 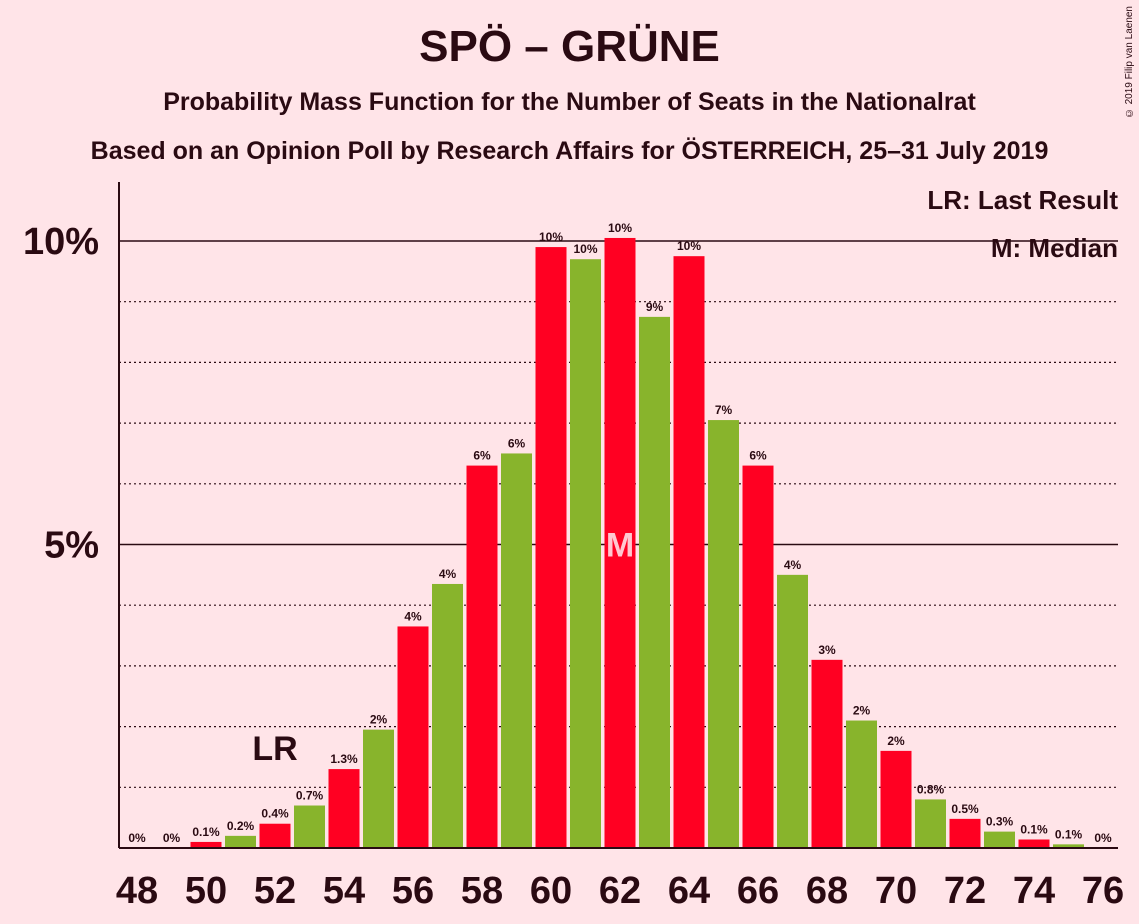 What do you see at coordinates (655, 307) in the screenshot?
I see `data-label: 9%` at bounding box center [655, 307].